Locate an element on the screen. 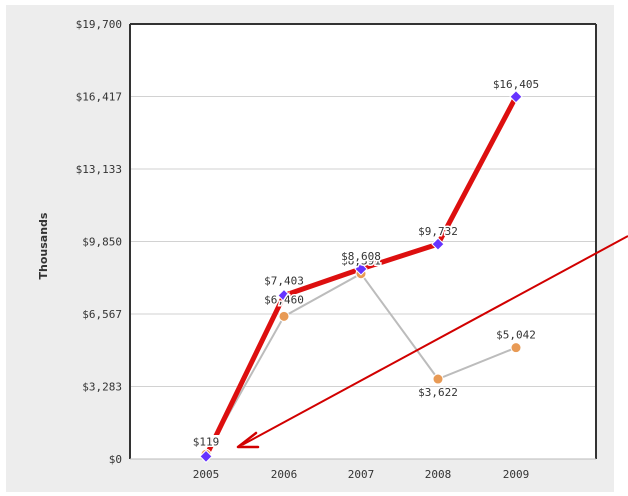 The width and height of the screenshot is (628, 496). data-label-halo: $5,042 is located at coordinates (516, 335).